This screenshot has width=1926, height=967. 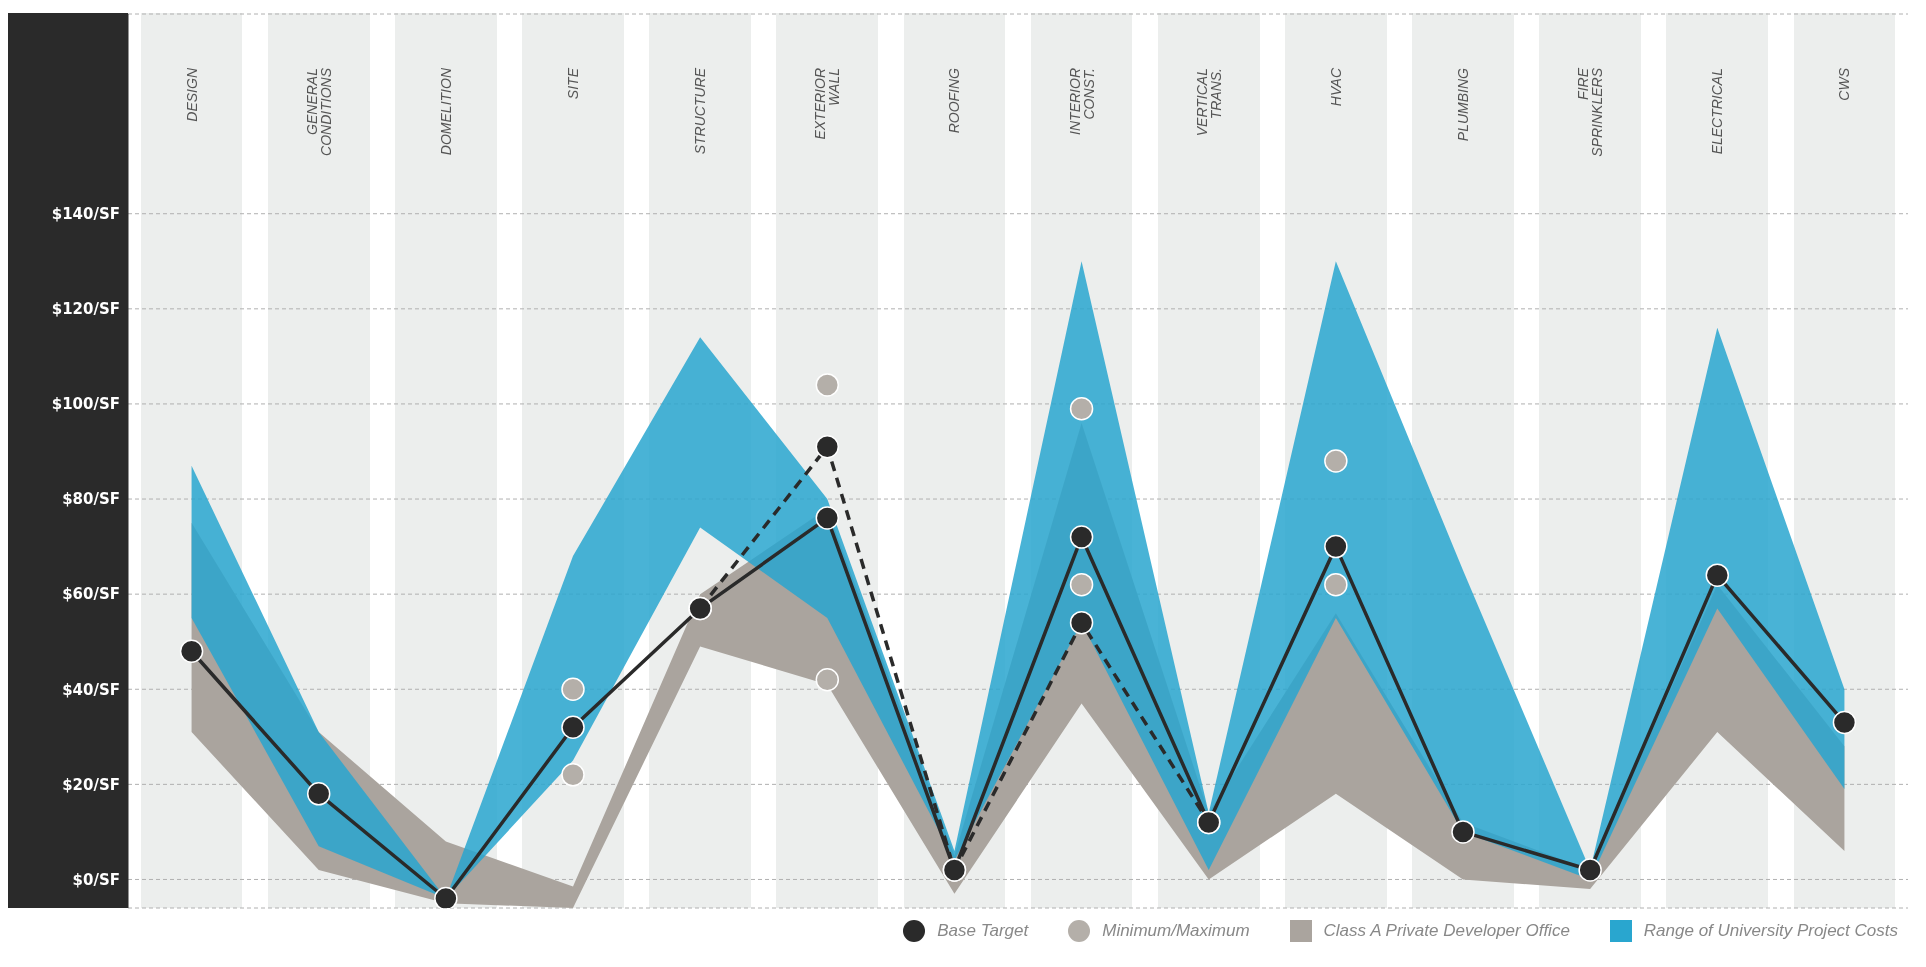 What do you see at coordinates (1770, 931) in the screenshot?
I see `legend-label: Range of University Project Costs` at bounding box center [1770, 931].